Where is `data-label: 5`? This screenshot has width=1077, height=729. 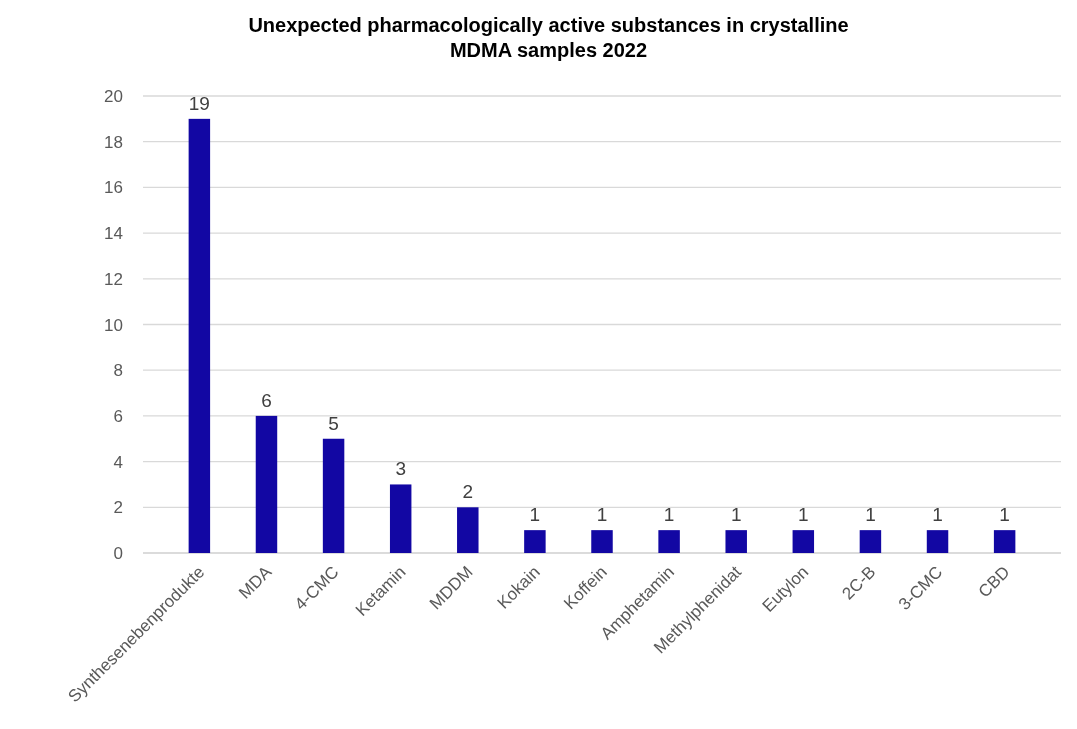
data-label: 5 is located at coordinates (333, 423).